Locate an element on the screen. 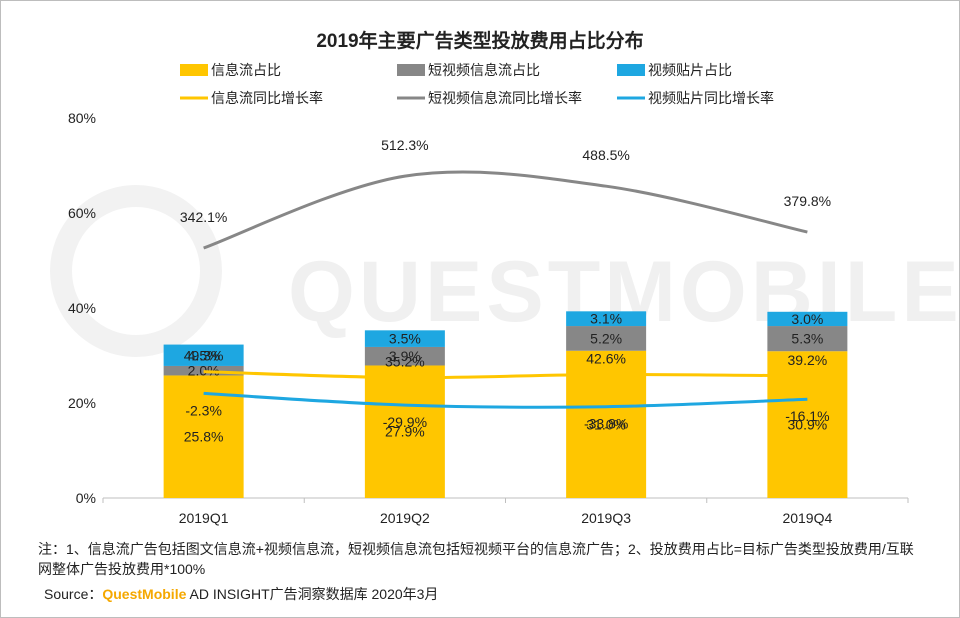  x-tick-label: 2019Q1 is located at coordinates (204, 518).